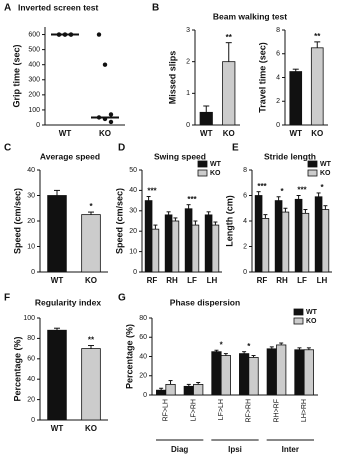 The width and height of the screenshot is (337, 461). I want to click on y-tick-label: 80, so click(143, 318).